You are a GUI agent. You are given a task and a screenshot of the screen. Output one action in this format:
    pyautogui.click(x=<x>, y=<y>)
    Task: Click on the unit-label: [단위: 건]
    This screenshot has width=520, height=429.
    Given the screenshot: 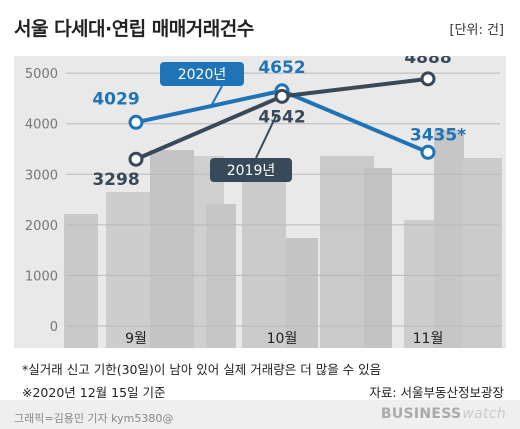 What is the action you would take?
    pyautogui.click(x=476, y=30)
    